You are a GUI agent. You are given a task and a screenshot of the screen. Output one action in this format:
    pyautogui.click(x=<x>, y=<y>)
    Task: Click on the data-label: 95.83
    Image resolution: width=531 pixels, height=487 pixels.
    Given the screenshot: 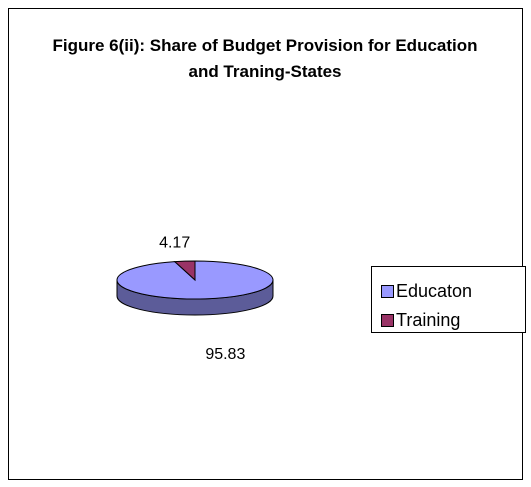 What is the action you would take?
    pyautogui.click(x=225, y=354)
    